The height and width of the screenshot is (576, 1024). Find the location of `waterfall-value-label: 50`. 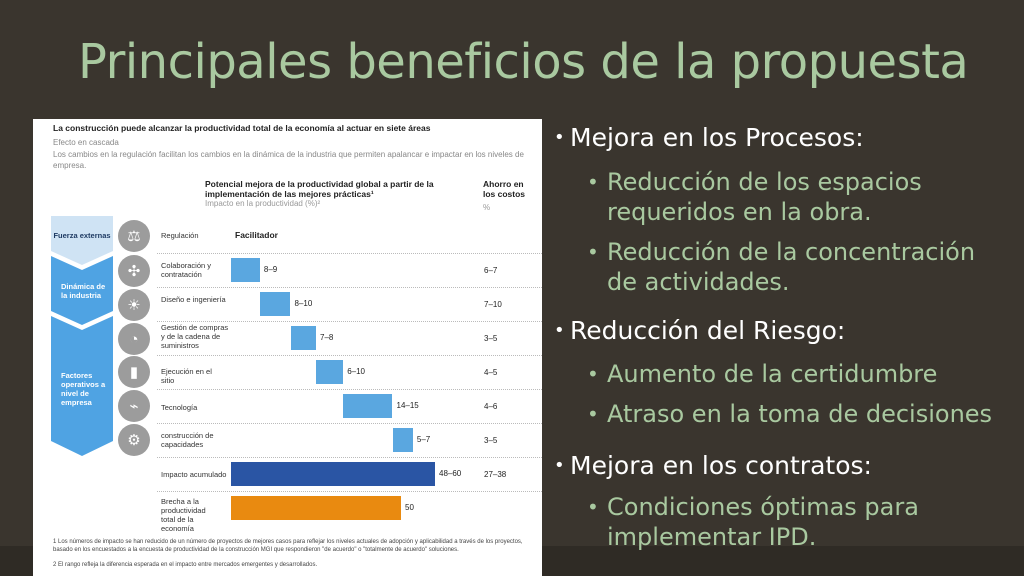

waterfall-value-label: 50 is located at coordinates (409, 507).